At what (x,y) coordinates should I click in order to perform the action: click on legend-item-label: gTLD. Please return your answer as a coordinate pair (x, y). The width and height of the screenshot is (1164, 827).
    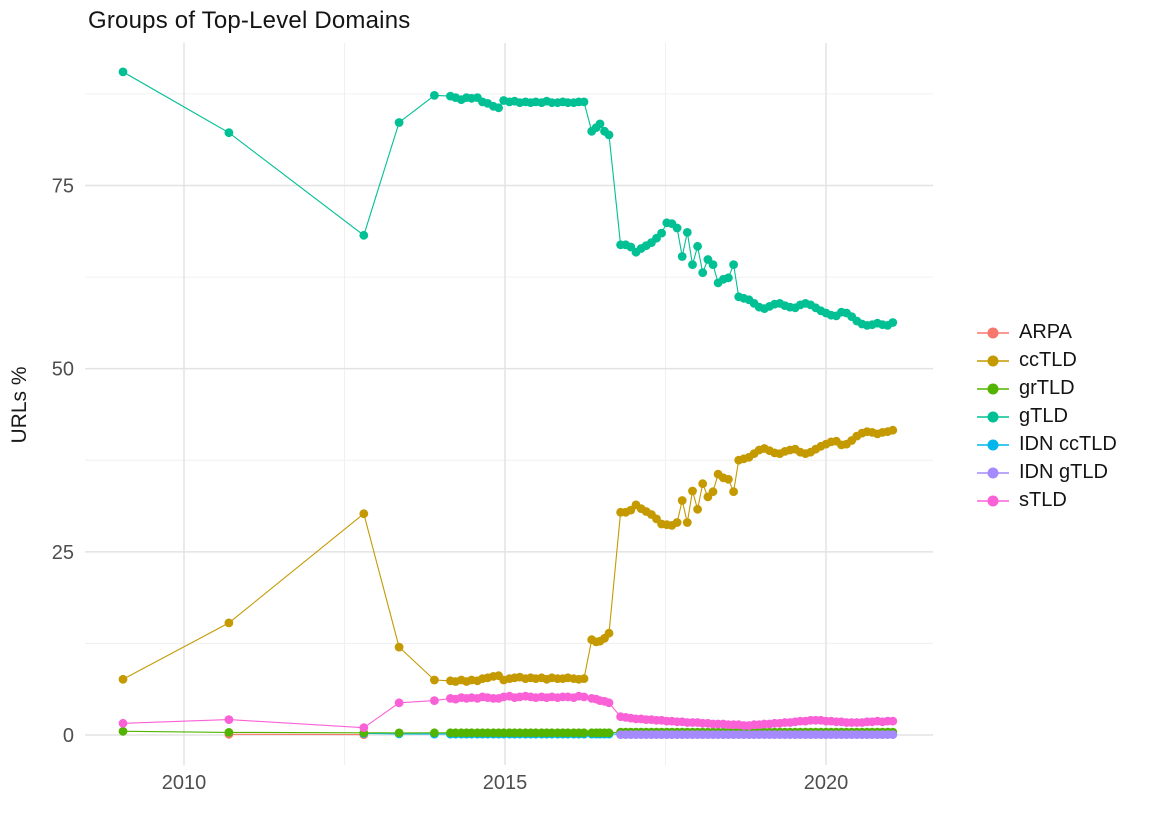
    Looking at the image, I should click on (1043, 416).